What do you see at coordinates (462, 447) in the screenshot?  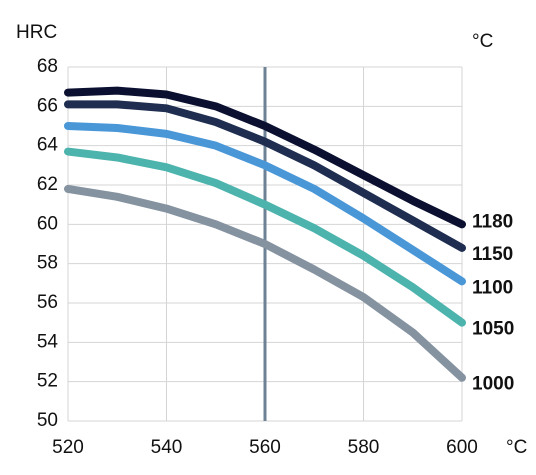 I see `x-tick-label: 600` at bounding box center [462, 447].